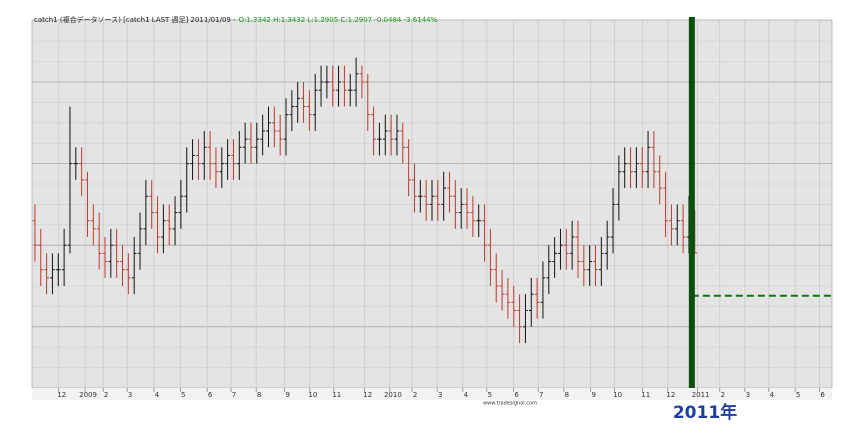  Describe the element at coordinates (701, 395) in the screenshot. I see `x-tick-label: 2011` at that location.